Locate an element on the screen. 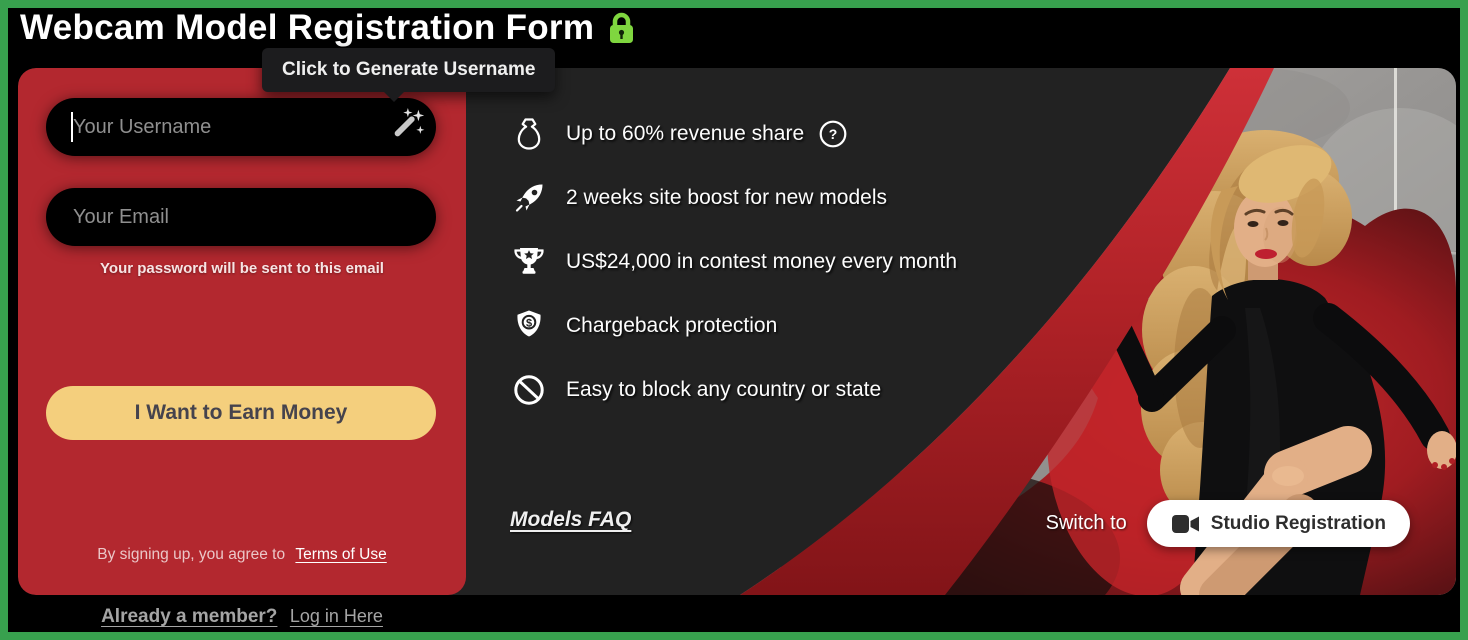 This screenshot has height=640, width=1468. benefit-item: Up to 60% revenue share ? is located at coordinates (733, 134).